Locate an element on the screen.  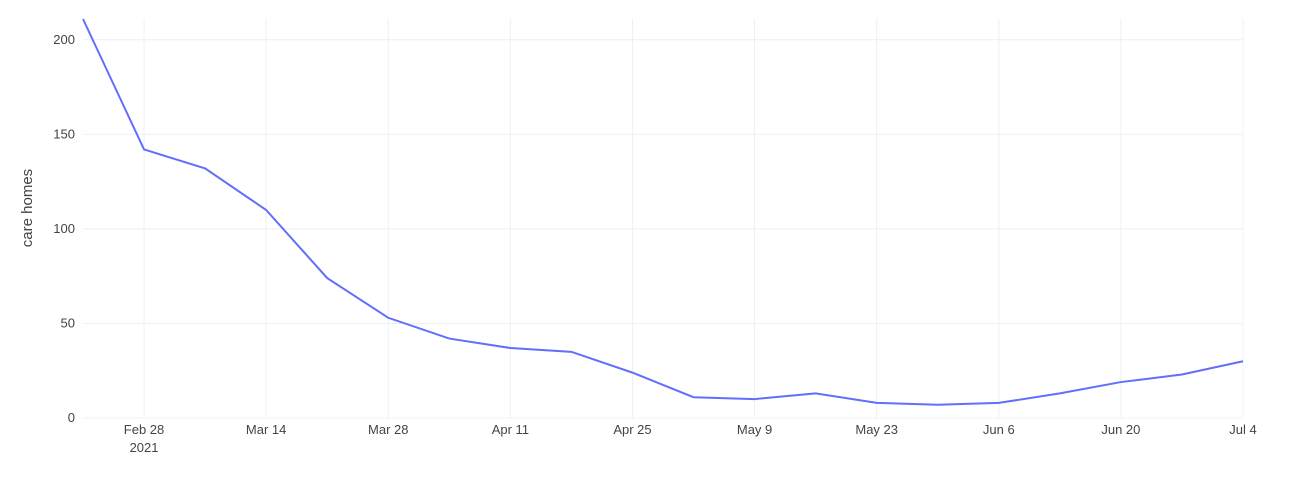
x-tick-label: Jul 4 is located at coordinates (1242, 429).